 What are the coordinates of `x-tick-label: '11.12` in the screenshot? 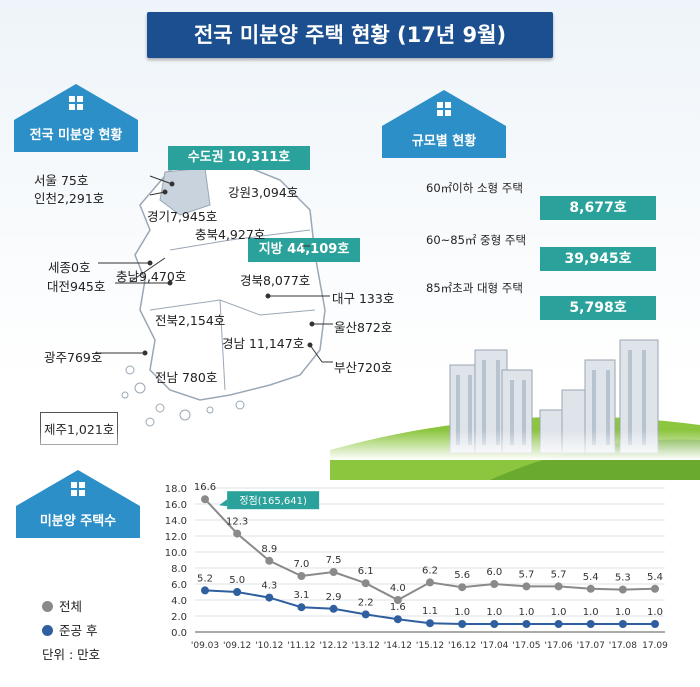 It's located at (301, 646).